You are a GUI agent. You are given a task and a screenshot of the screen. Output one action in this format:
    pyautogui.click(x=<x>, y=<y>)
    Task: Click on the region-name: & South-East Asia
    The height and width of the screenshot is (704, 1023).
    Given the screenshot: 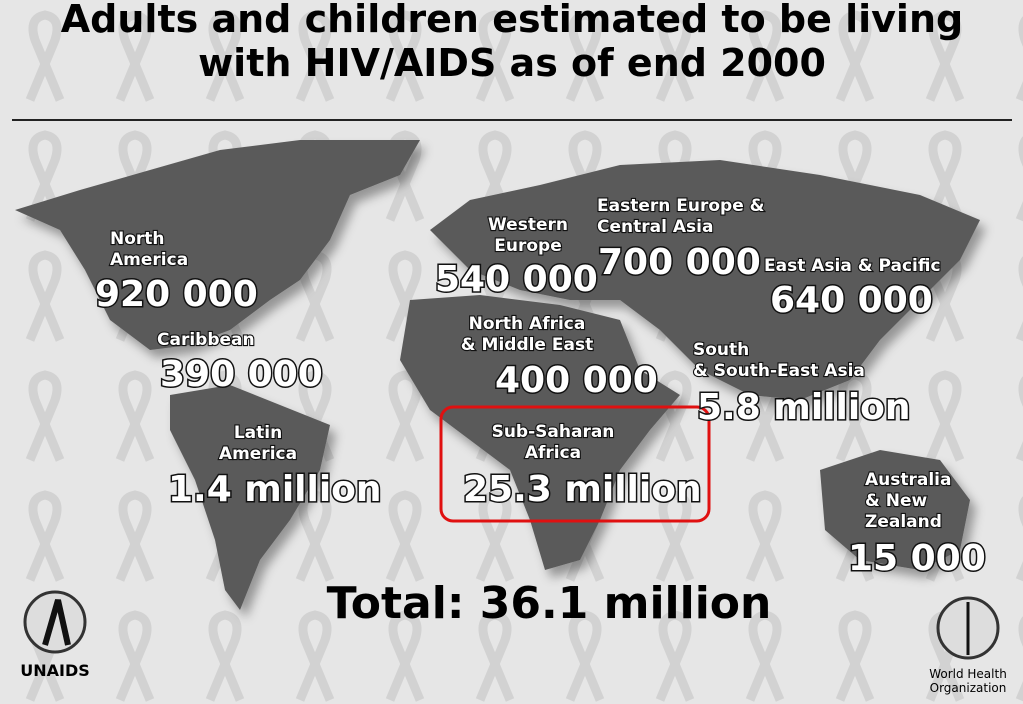 What is the action you would take?
    pyautogui.click(x=779, y=371)
    